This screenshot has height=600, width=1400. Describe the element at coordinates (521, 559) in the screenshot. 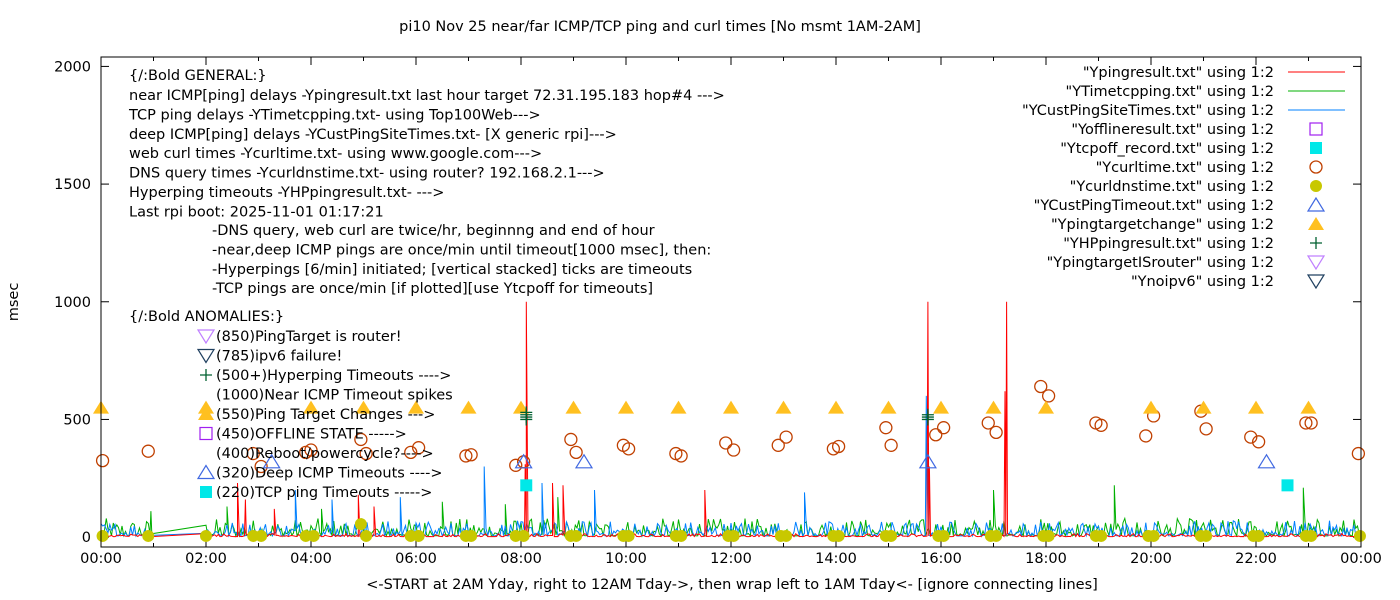

I see `x-tick-label: 08:00` at that location.